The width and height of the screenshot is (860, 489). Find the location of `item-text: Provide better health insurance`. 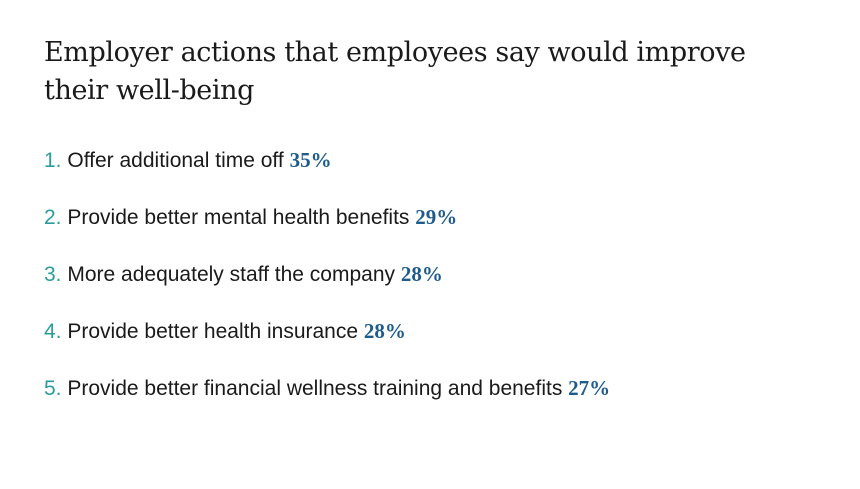

item-text: Provide better health insurance is located at coordinates (213, 331).